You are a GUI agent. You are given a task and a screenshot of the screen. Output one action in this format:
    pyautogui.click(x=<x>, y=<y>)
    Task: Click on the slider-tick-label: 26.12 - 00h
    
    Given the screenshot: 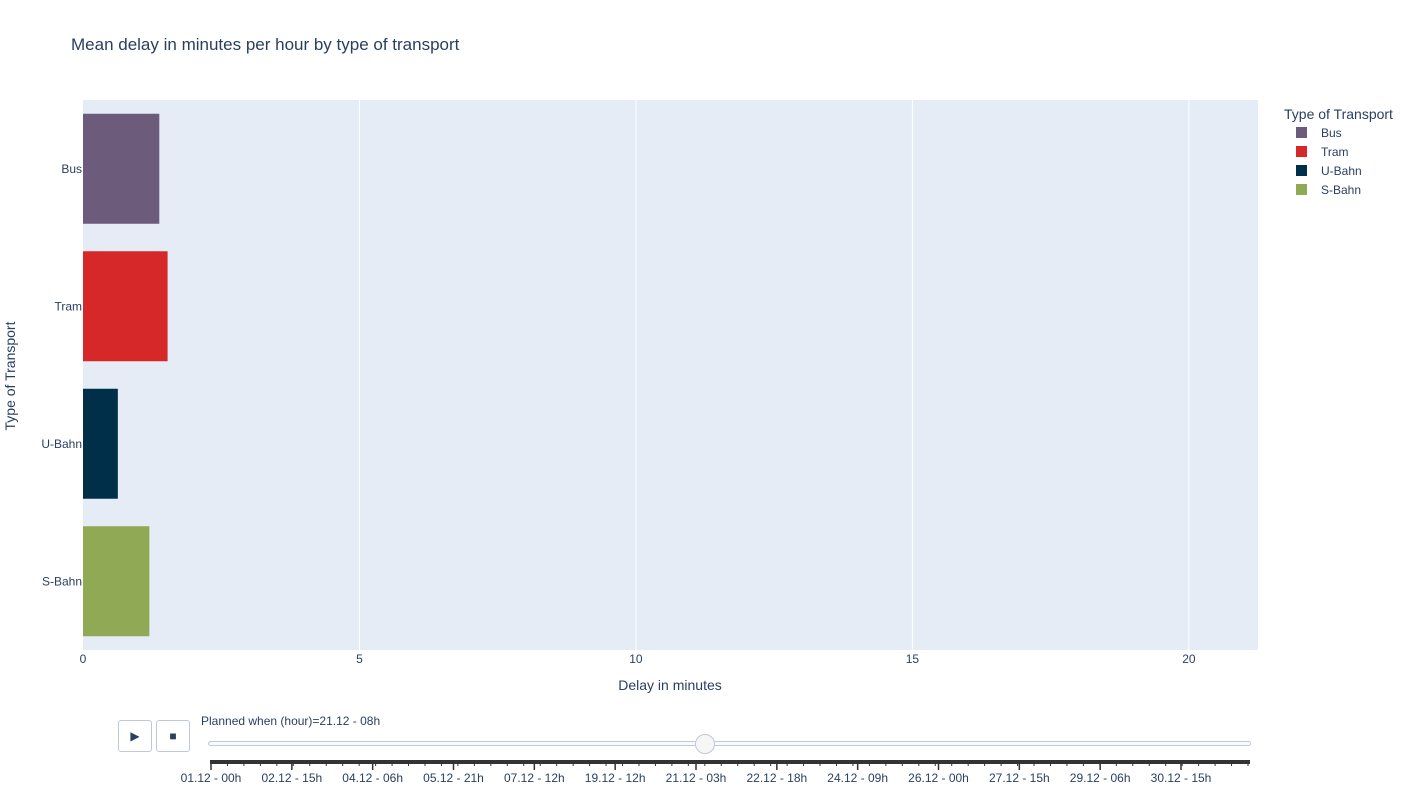 What is the action you would take?
    pyautogui.click(x=938, y=778)
    